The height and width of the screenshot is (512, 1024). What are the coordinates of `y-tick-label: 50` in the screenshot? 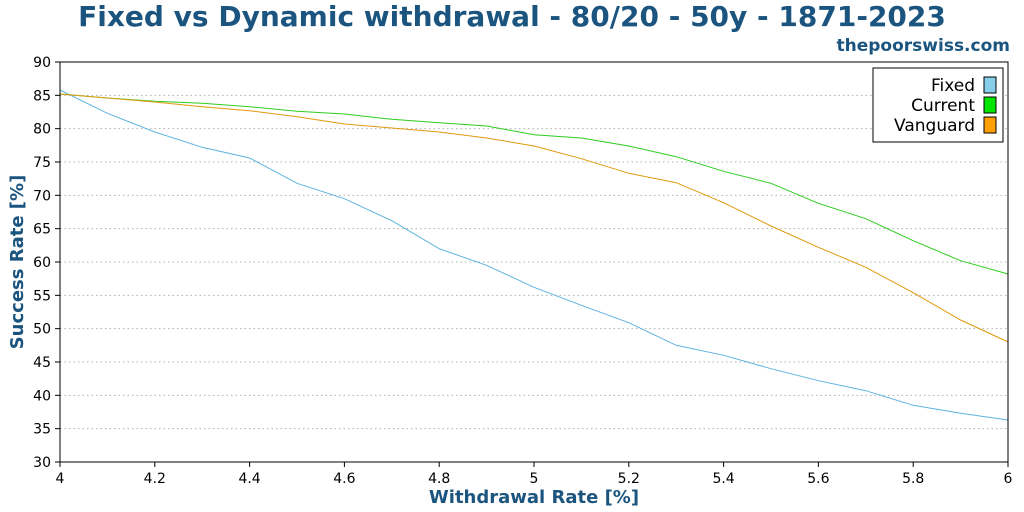 It's located at (42, 330).